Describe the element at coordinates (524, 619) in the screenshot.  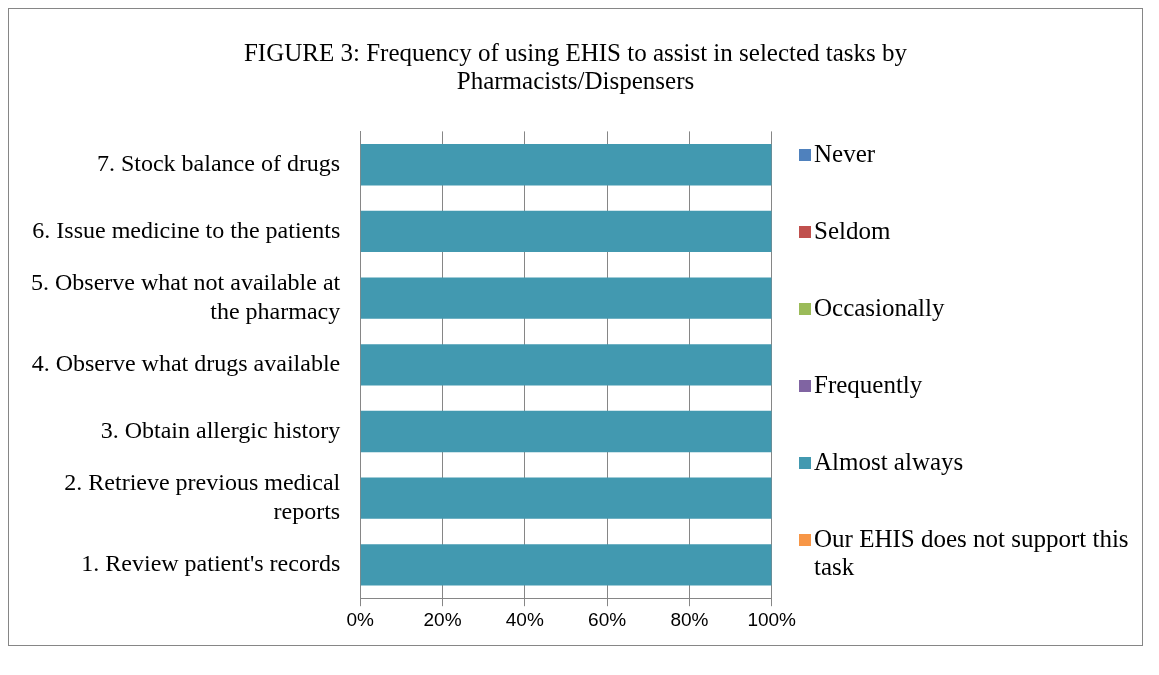
I see `x-tick-label: 40%` at that location.